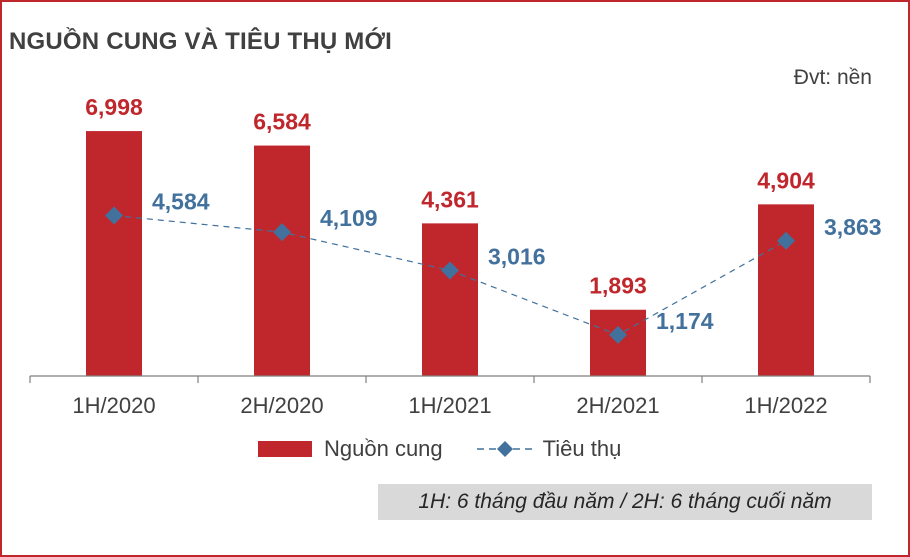  What do you see at coordinates (504, 449) in the screenshot?
I see `legend-consumption-swatch` at bounding box center [504, 449].